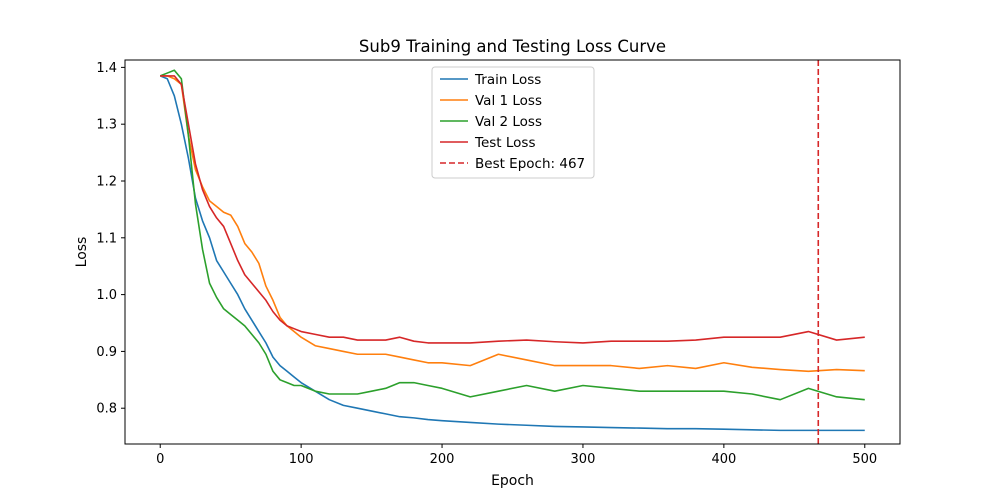 Image resolution: width=1000 pixels, height=500 pixels. What do you see at coordinates (160, 459) in the screenshot?
I see `x-tick-label: 0` at bounding box center [160, 459].